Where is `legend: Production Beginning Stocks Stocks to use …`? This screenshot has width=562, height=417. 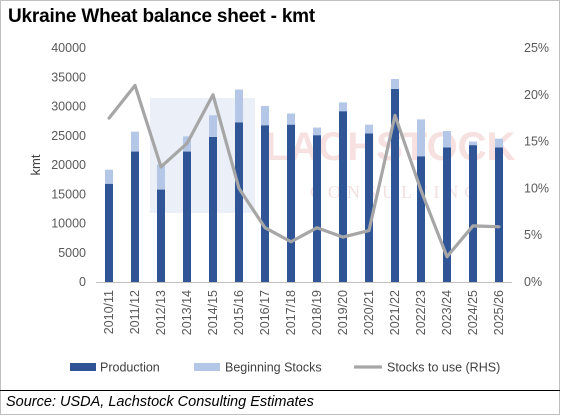
legend: Production Beginning Stocks Stocks to use … is located at coordinates (285, 368).